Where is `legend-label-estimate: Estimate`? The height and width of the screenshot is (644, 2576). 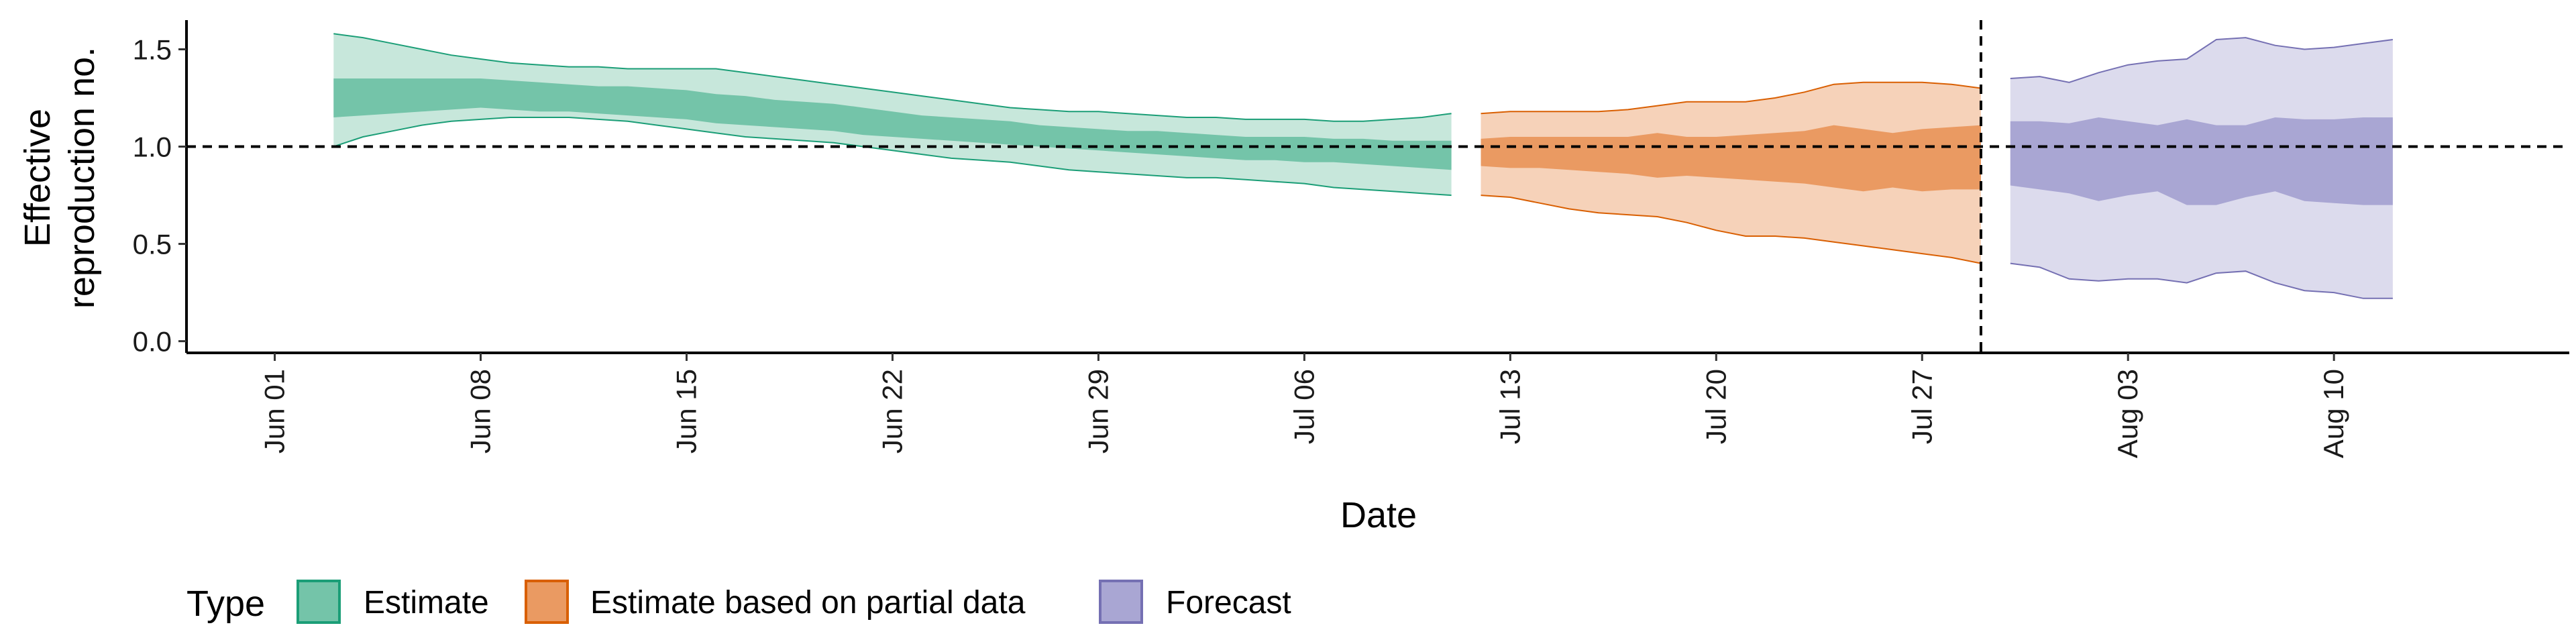
legend-label-estimate: Estimate is located at coordinates (426, 603).